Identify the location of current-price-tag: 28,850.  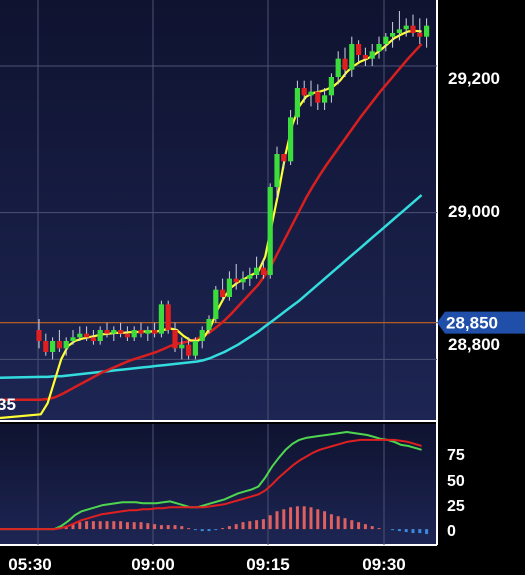
(481, 322).